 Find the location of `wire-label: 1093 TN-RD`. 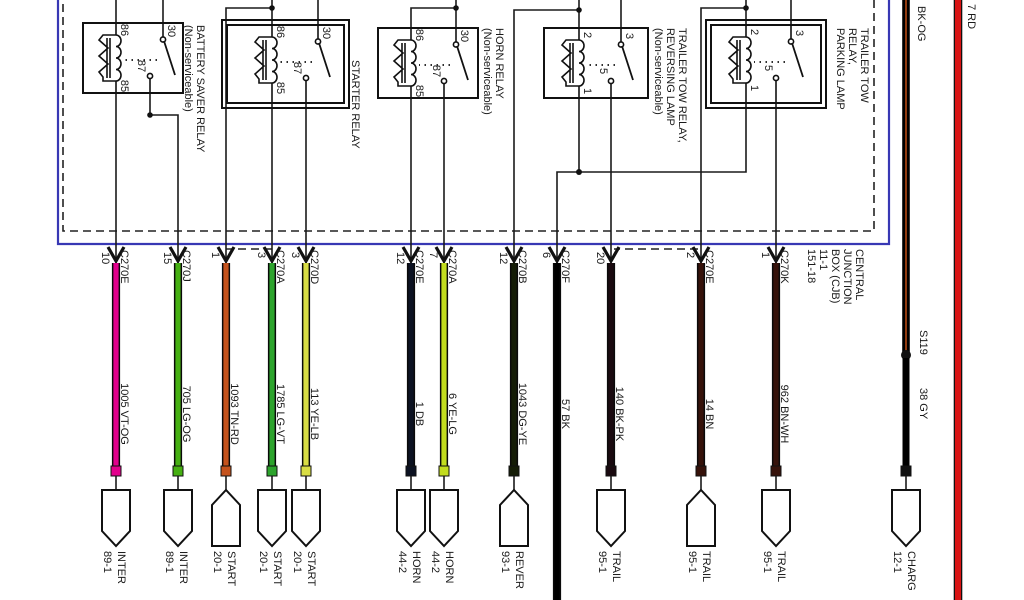

wire-label: 1093 TN-RD is located at coordinates (234, 414).